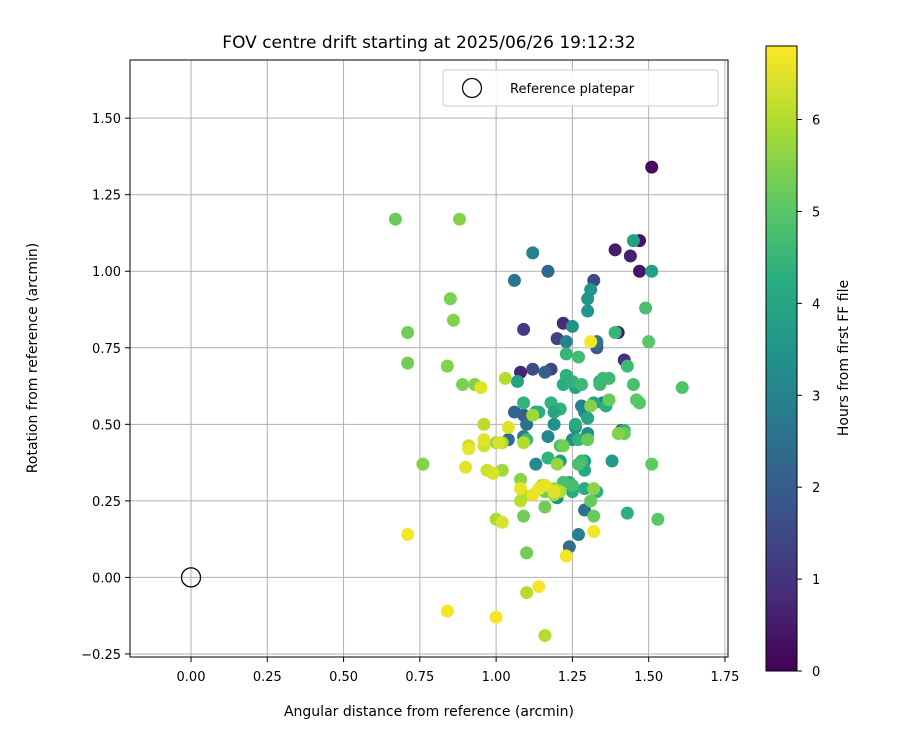  Describe the element at coordinates (781, 358) in the screenshot. I see `colorbar-gradient` at that location.